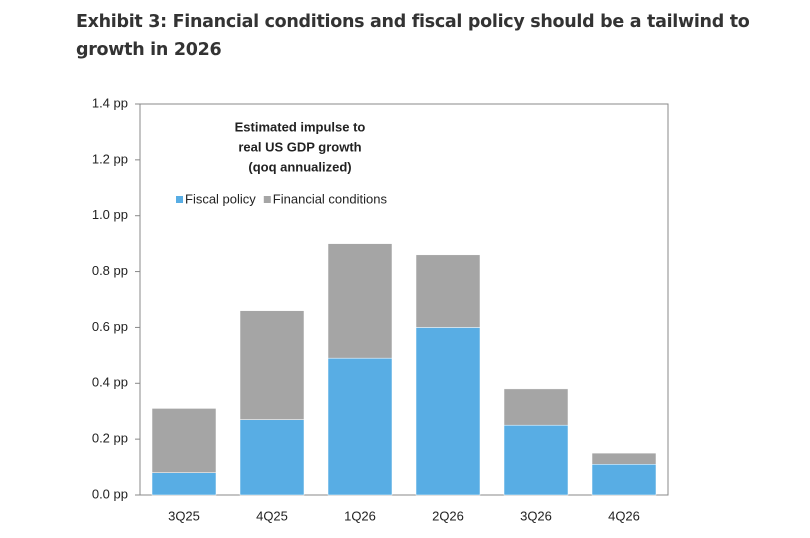 Image resolution: width=810 pixels, height=538 pixels. I want to click on x-tick-label: 2Q26, so click(448, 515).